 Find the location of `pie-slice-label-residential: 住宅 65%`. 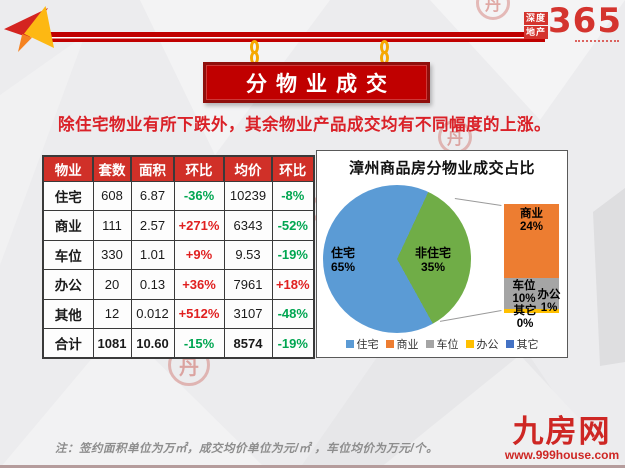

pie-slice-label-residential: 住宅 65% is located at coordinates (343, 260).